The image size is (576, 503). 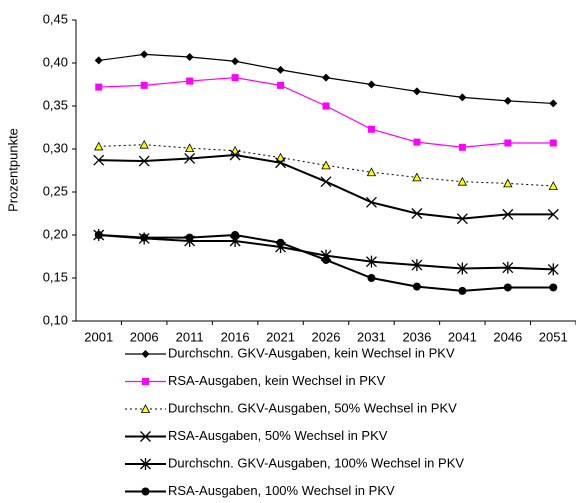 I want to click on y-tick-label: 0,45, so click(x=55, y=18).